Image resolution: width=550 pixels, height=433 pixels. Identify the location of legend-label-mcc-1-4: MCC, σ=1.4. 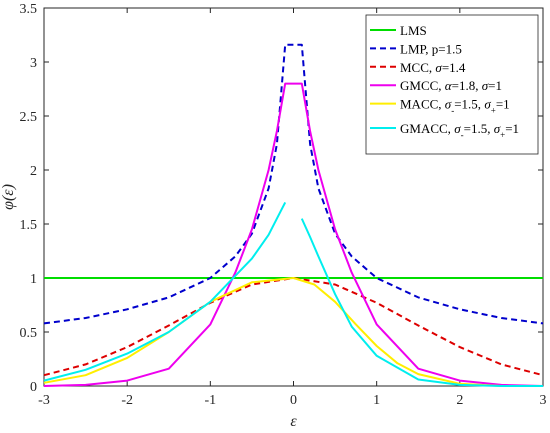
(433, 67).